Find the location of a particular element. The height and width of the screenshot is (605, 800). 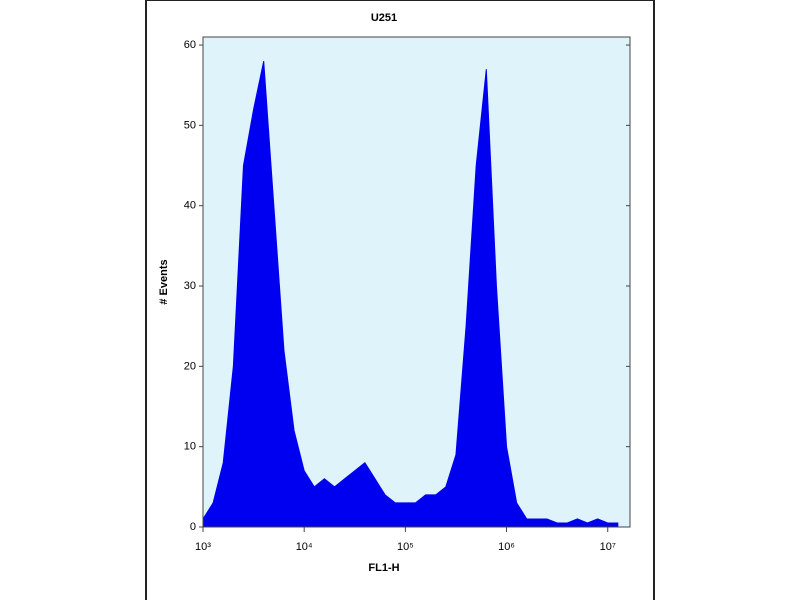

x-tick-label: 10³ is located at coordinates (203, 547).